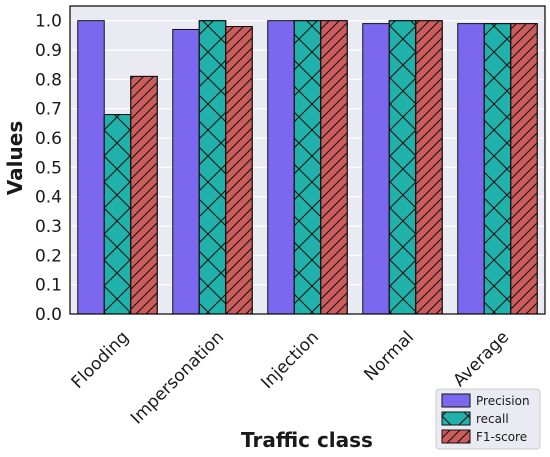  What do you see at coordinates (48, 198) in the screenshot?
I see `y-tick-label: 0.4` at bounding box center [48, 198].